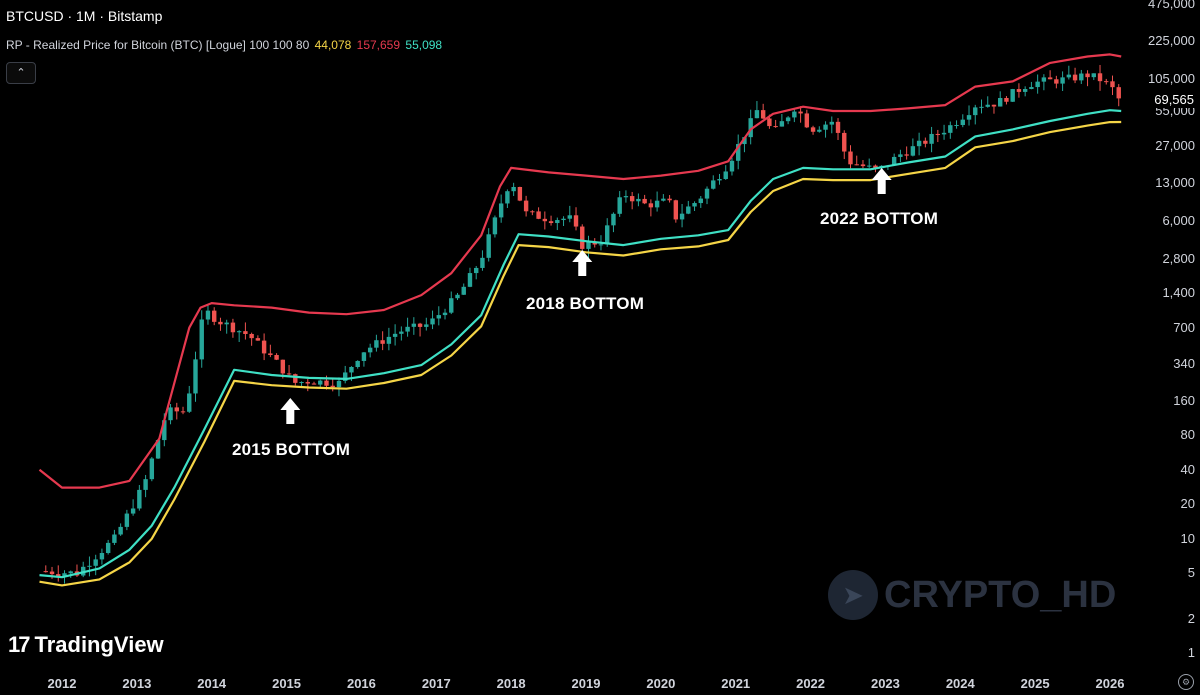  What do you see at coordinates (333, 45) in the screenshot?
I see `indicator-value-lower: 44,078` at bounding box center [333, 45].